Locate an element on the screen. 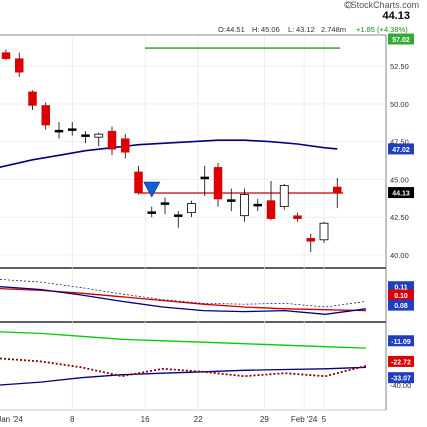 The image size is (427, 427). y-tick-label: 45.00 is located at coordinates (399, 179).